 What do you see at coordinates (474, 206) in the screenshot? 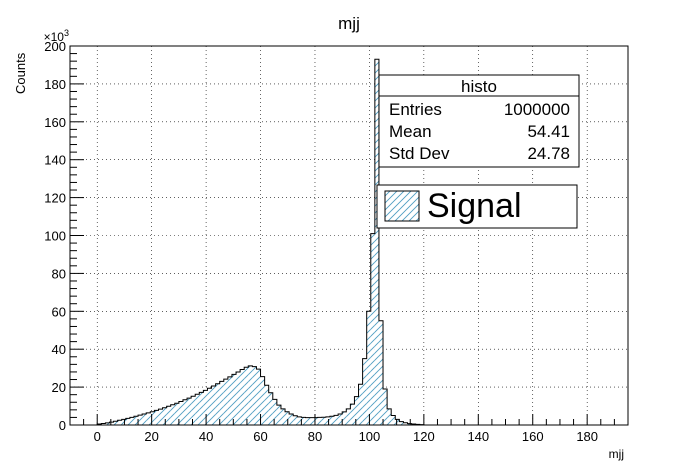
I see `legend-label: Signal` at bounding box center [474, 206].